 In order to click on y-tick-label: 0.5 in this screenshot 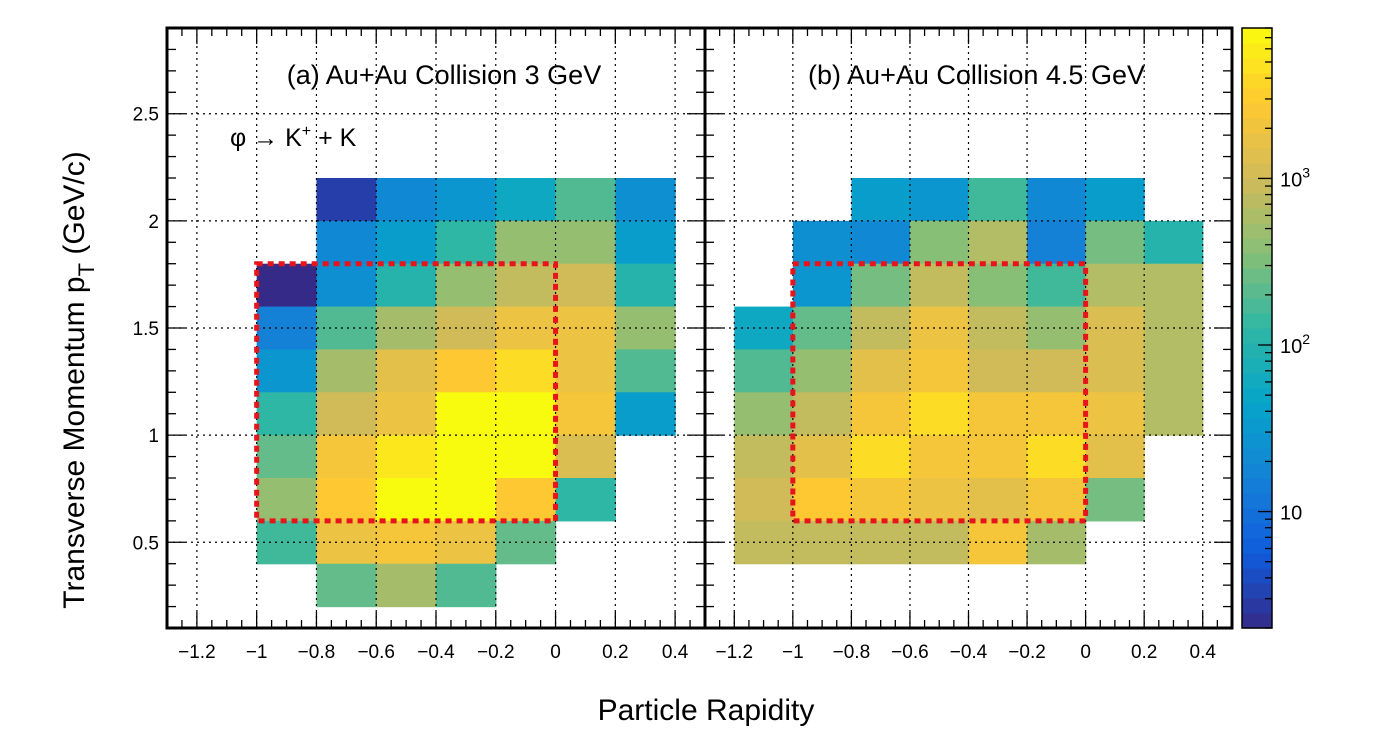, I will do `click(146, 543)`.